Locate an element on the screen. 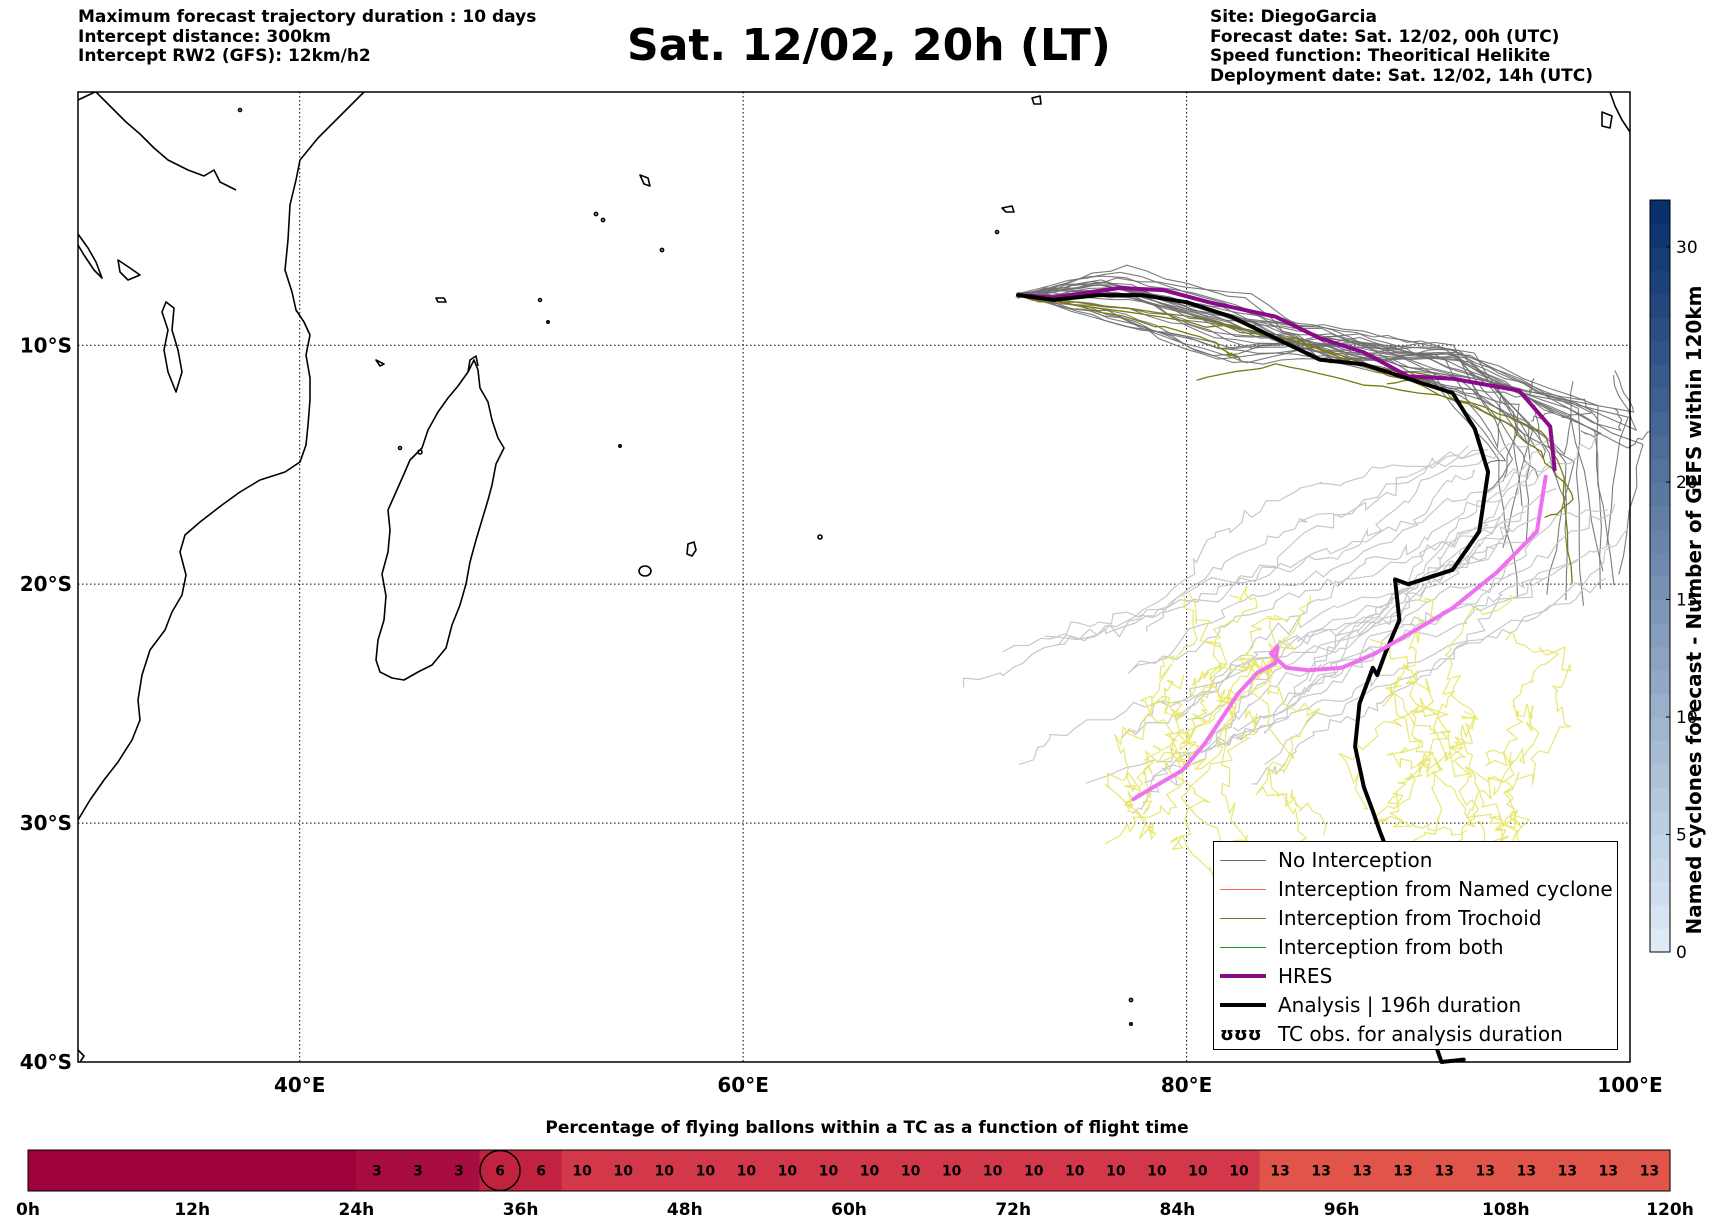  reunion-island is located at coordinates (645, 571).